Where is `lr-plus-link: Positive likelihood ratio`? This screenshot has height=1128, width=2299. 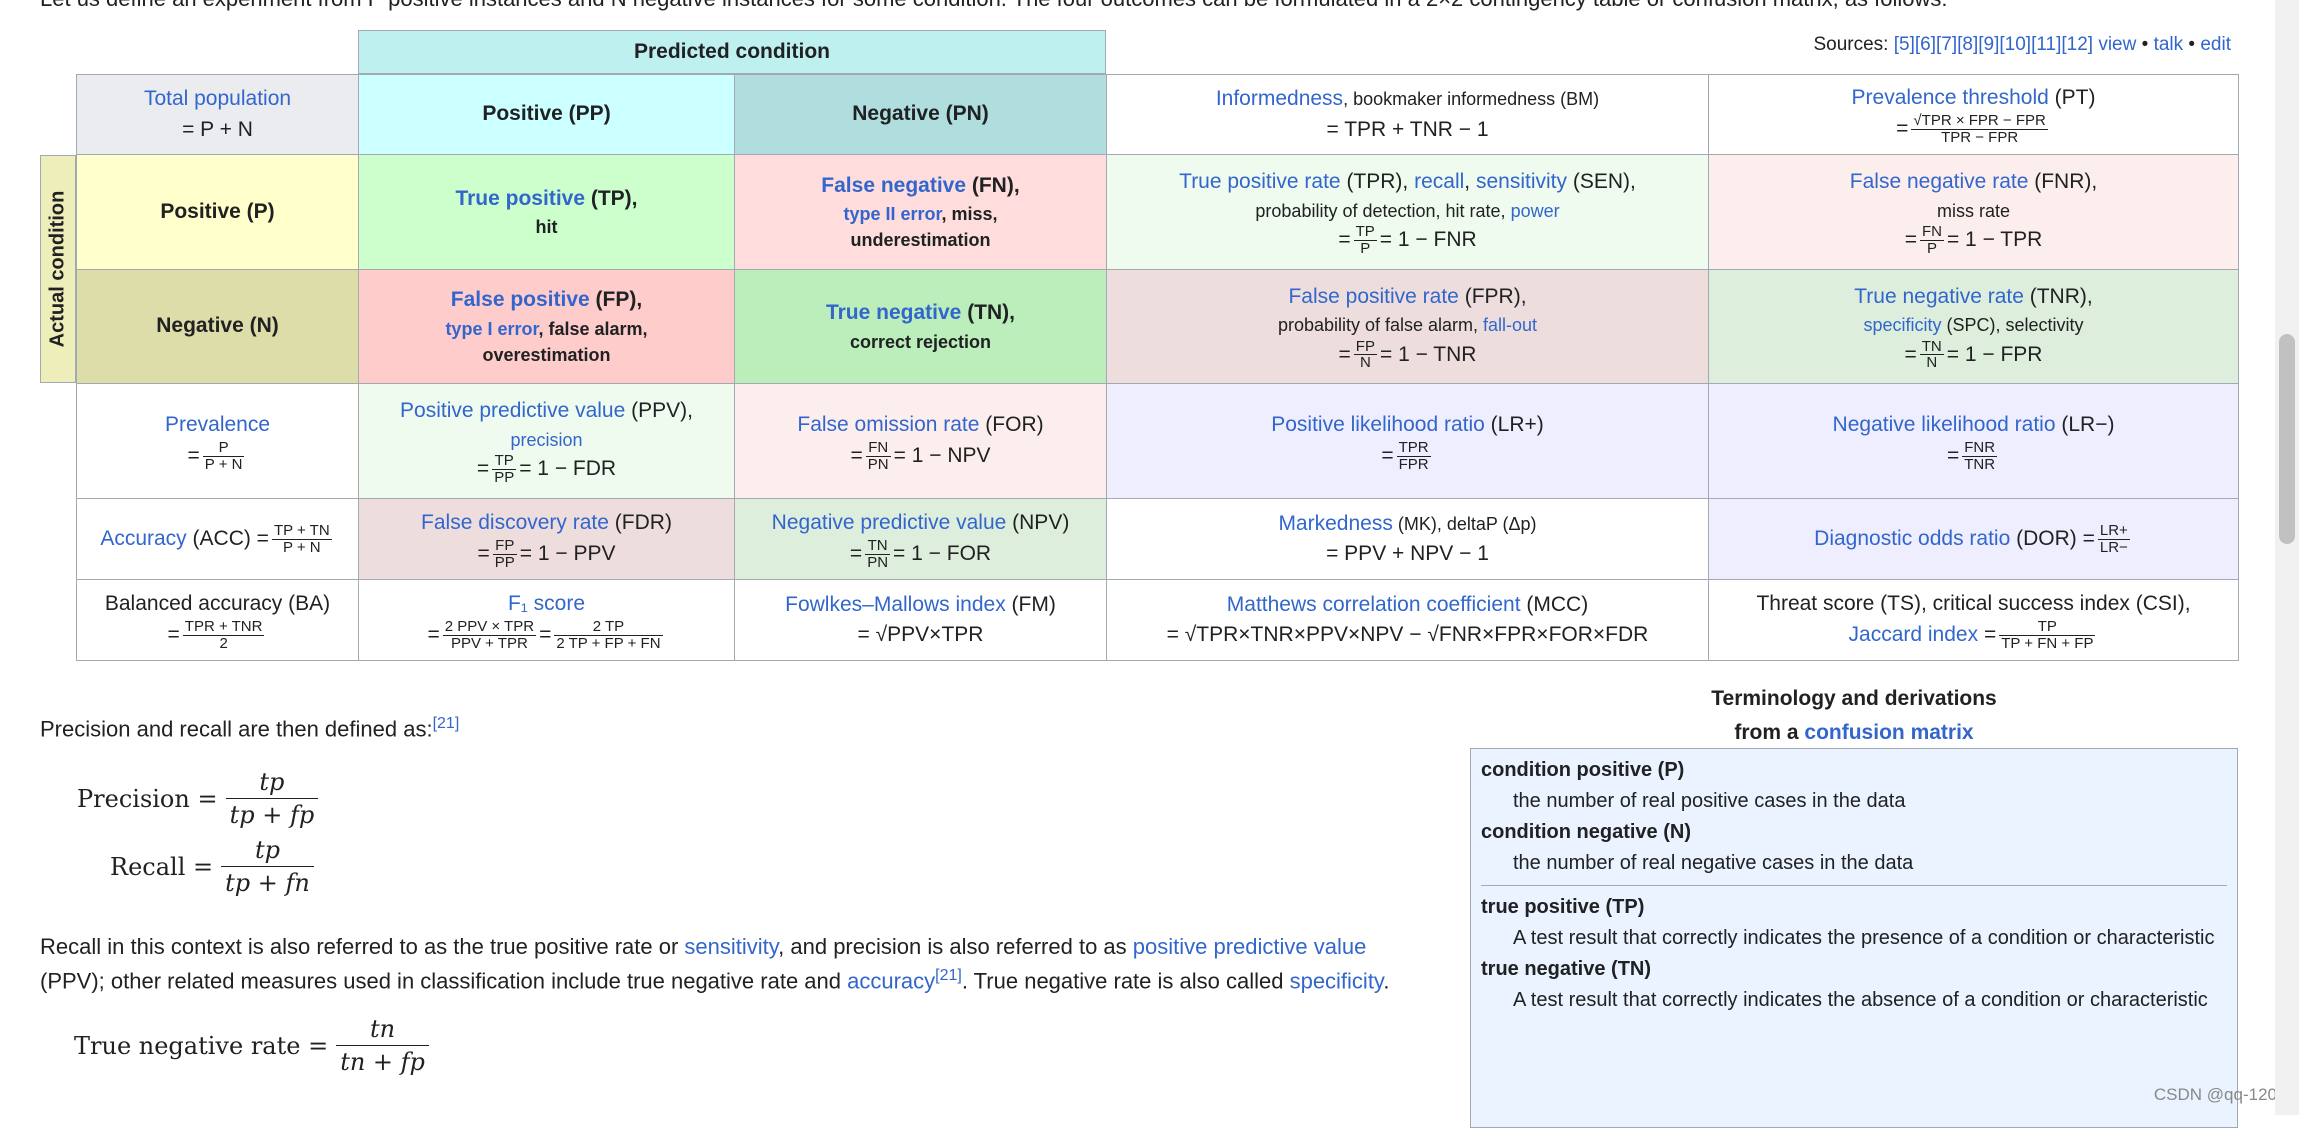 lr-plus-link: Positive likelihood ratio is located at coordinates (1378, 424).